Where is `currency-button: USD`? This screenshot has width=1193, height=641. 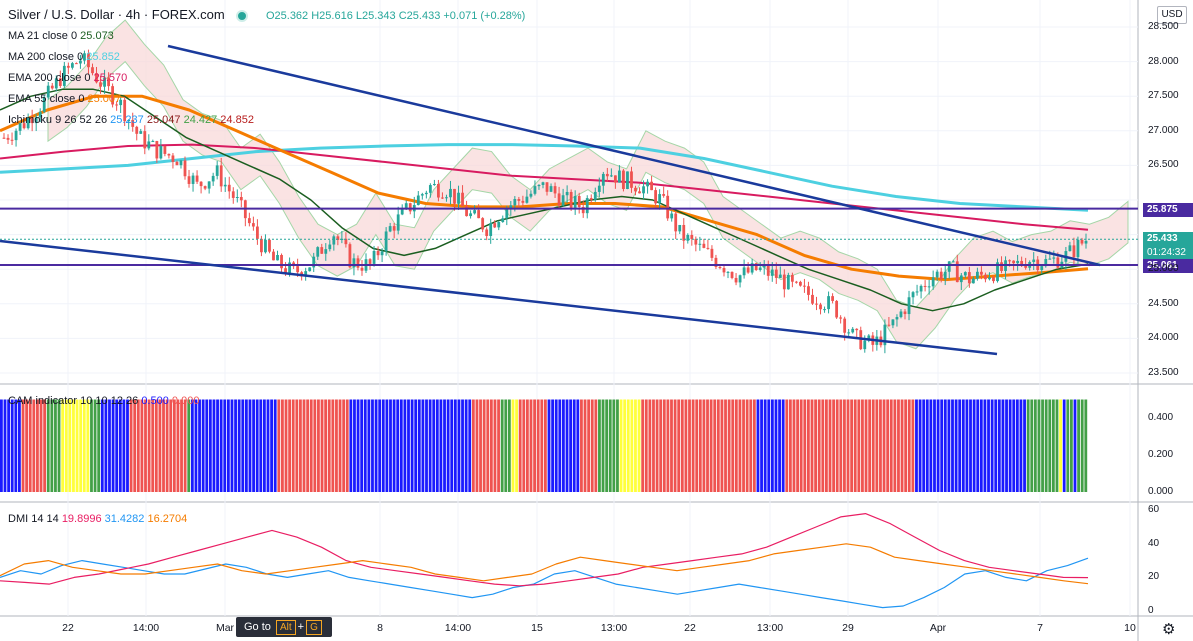
currency-button: USD is located at coordinates (1172, 15).